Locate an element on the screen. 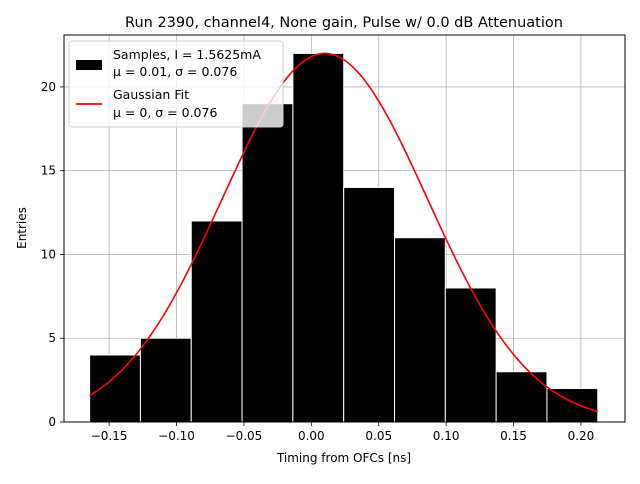  legend-fit-label: Gaussian Fit is located at coordinates (151, 94).